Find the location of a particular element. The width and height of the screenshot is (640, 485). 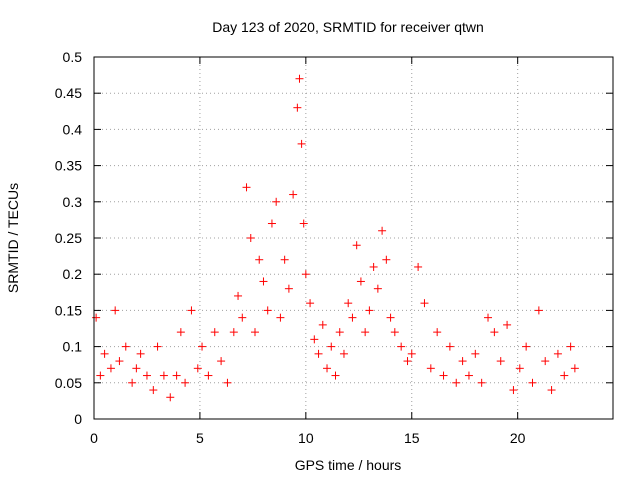

x-tick-label: 0 is located at coordinates (94, 438).